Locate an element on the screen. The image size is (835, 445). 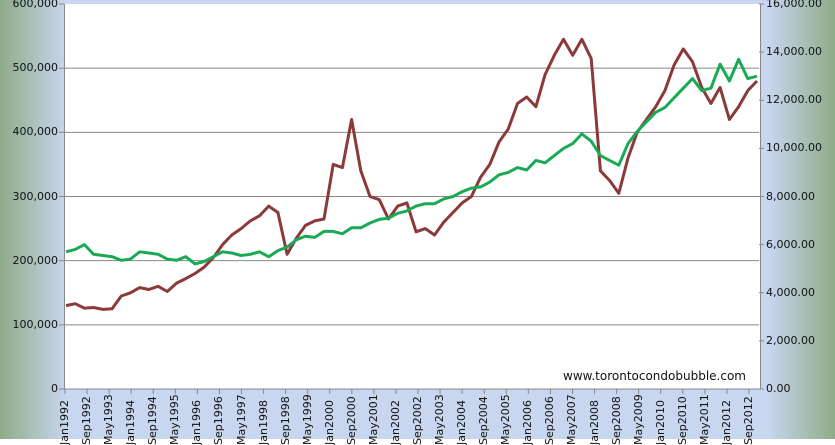
watermark: www.torontocondobubble.com is located at coordinates (654, 376).